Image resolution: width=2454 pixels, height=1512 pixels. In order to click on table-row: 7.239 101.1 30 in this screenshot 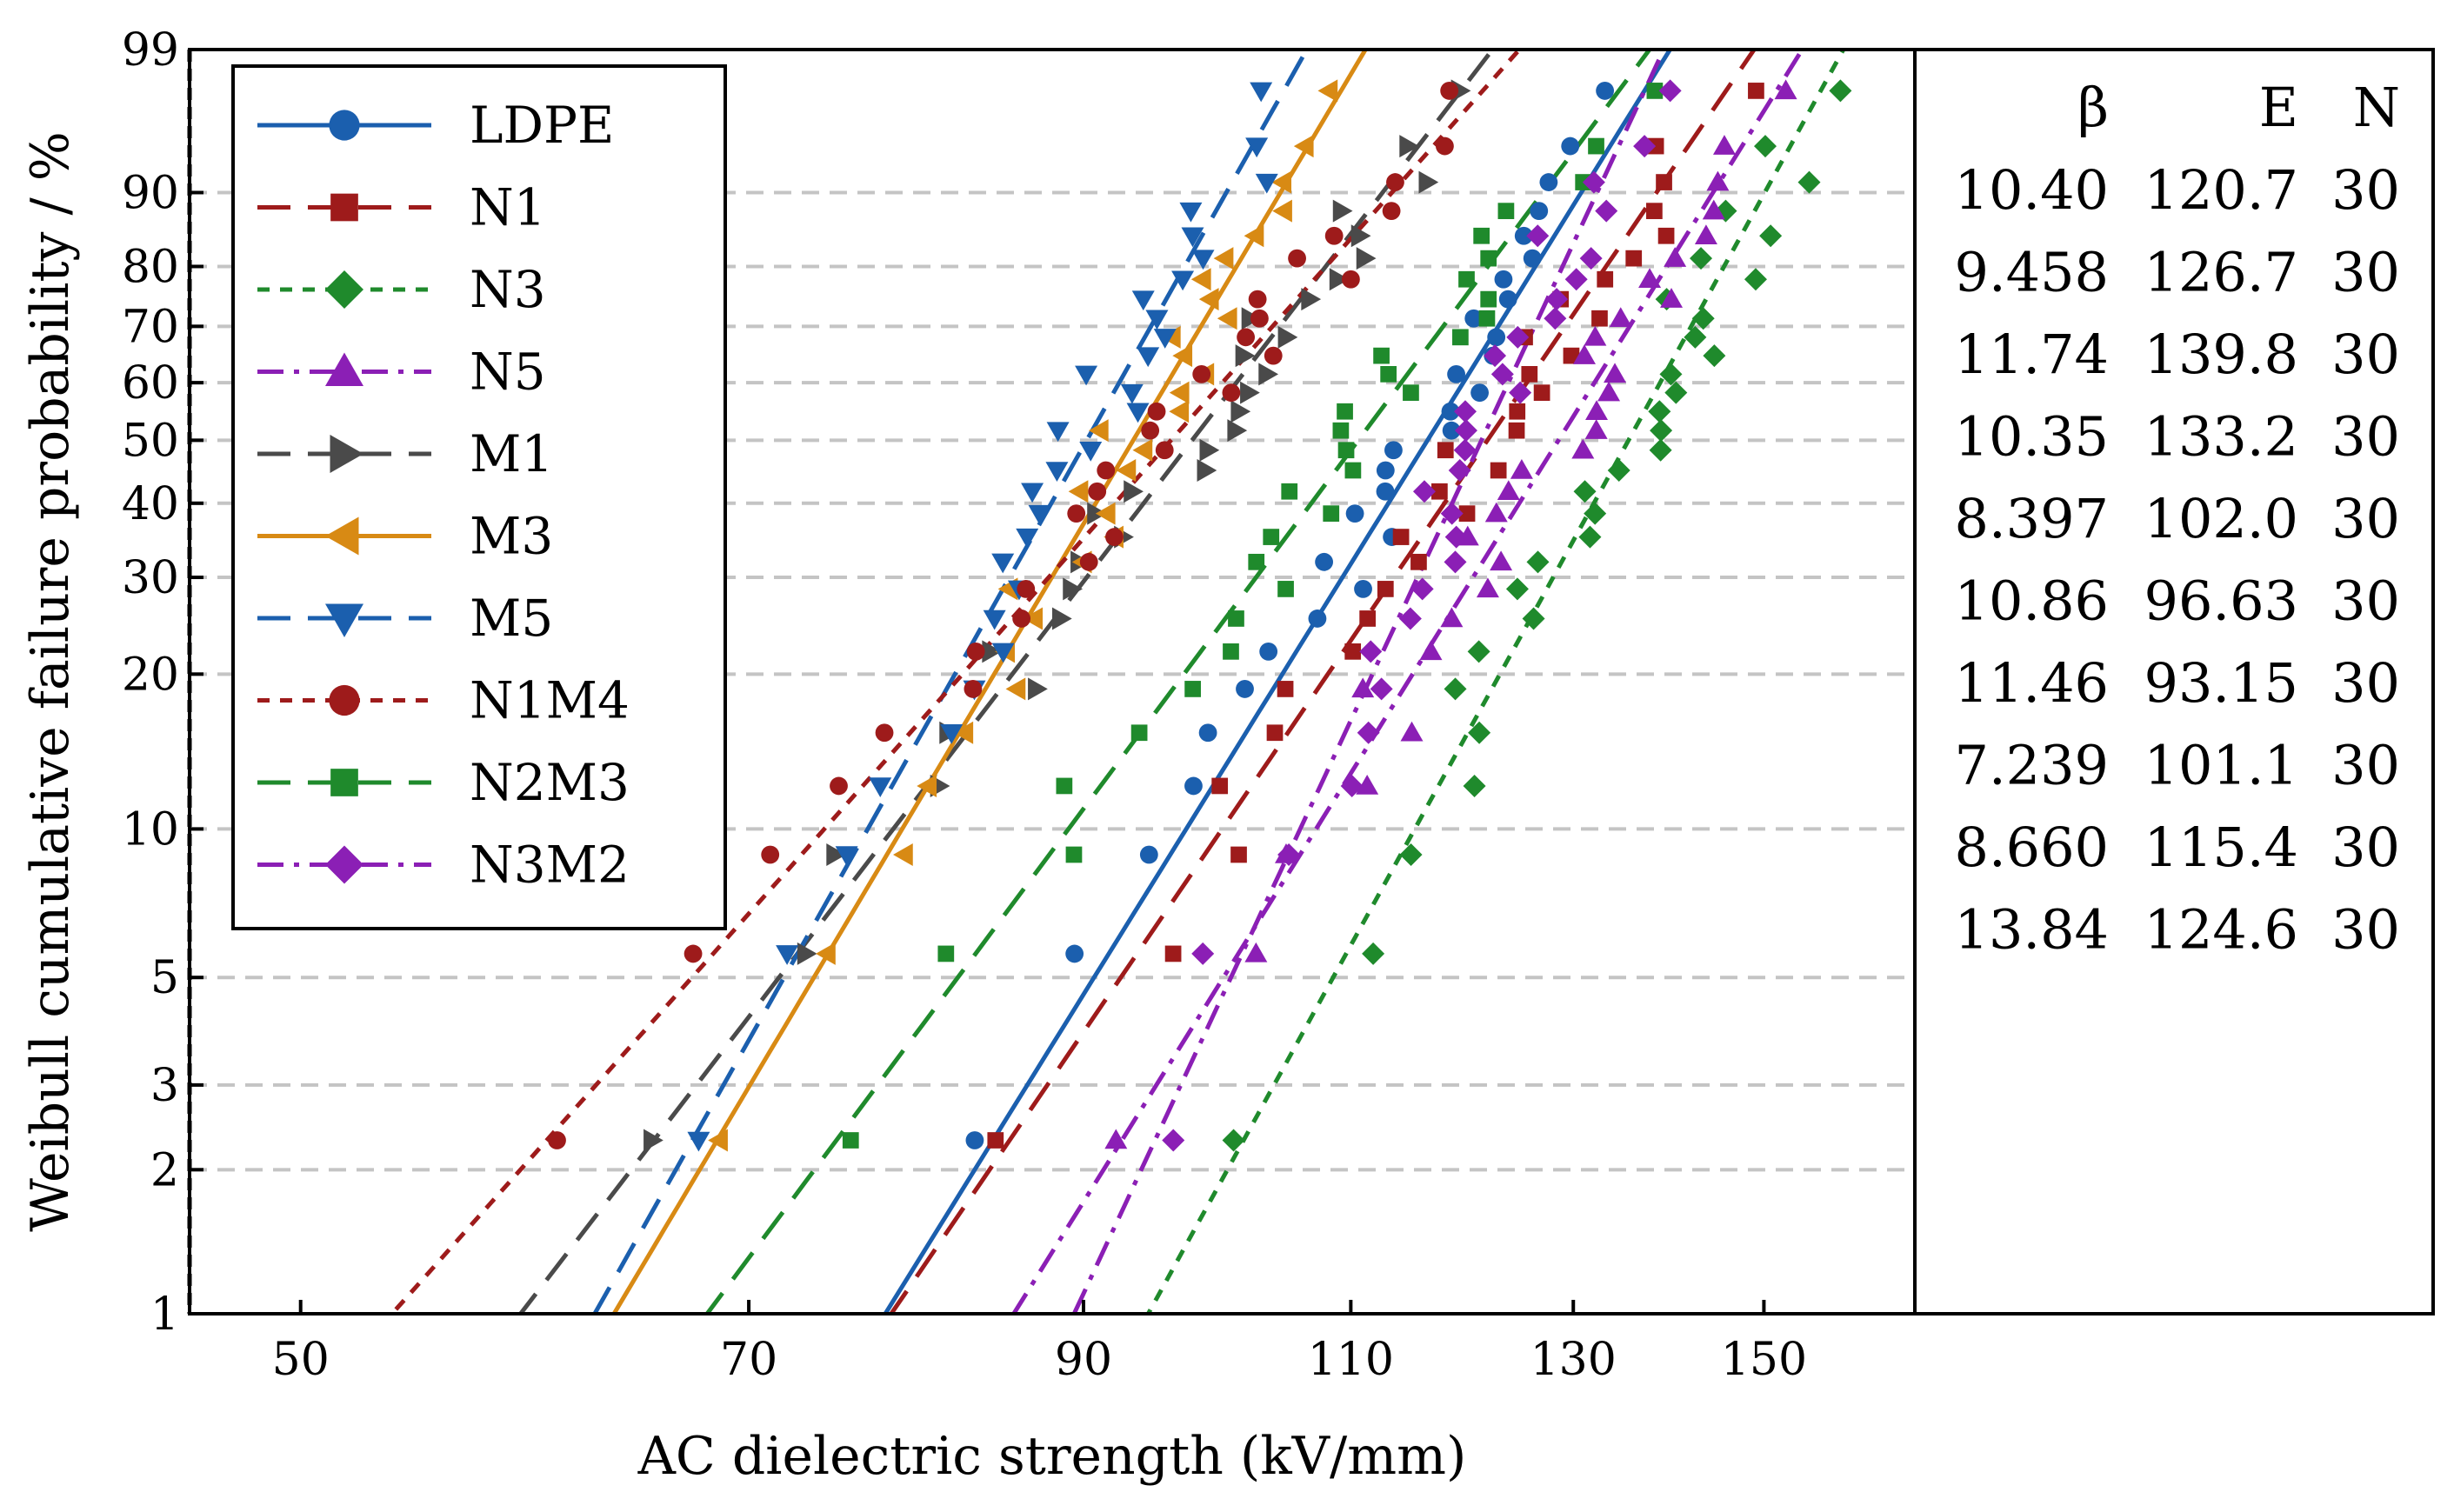, I will do `click(2178, 765)`.